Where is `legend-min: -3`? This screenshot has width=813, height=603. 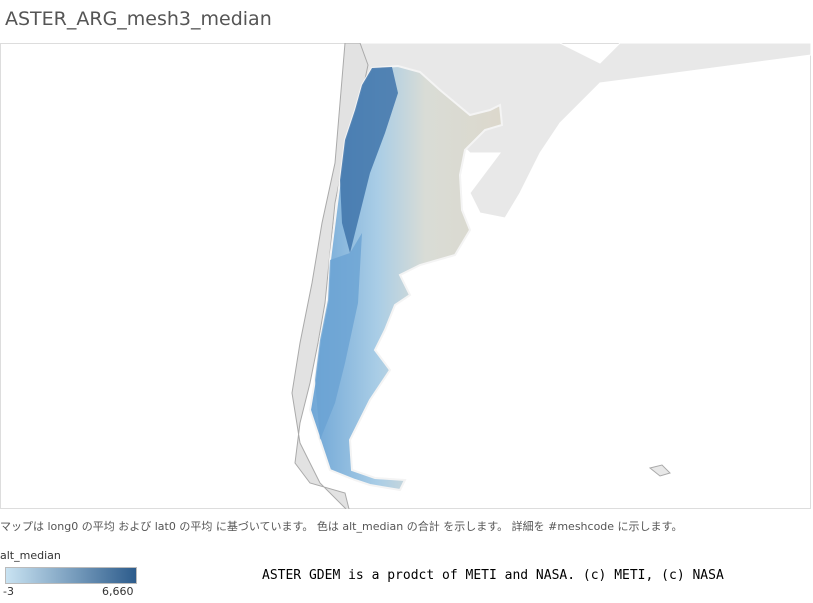 legend-min: -3 is located at coordinates (8, 591).